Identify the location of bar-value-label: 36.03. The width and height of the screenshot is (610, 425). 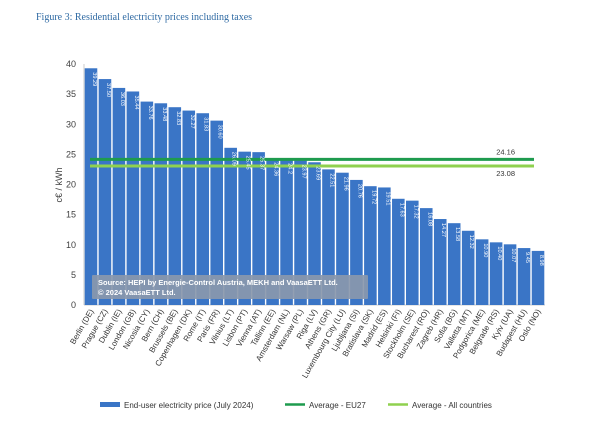
(122, 99).